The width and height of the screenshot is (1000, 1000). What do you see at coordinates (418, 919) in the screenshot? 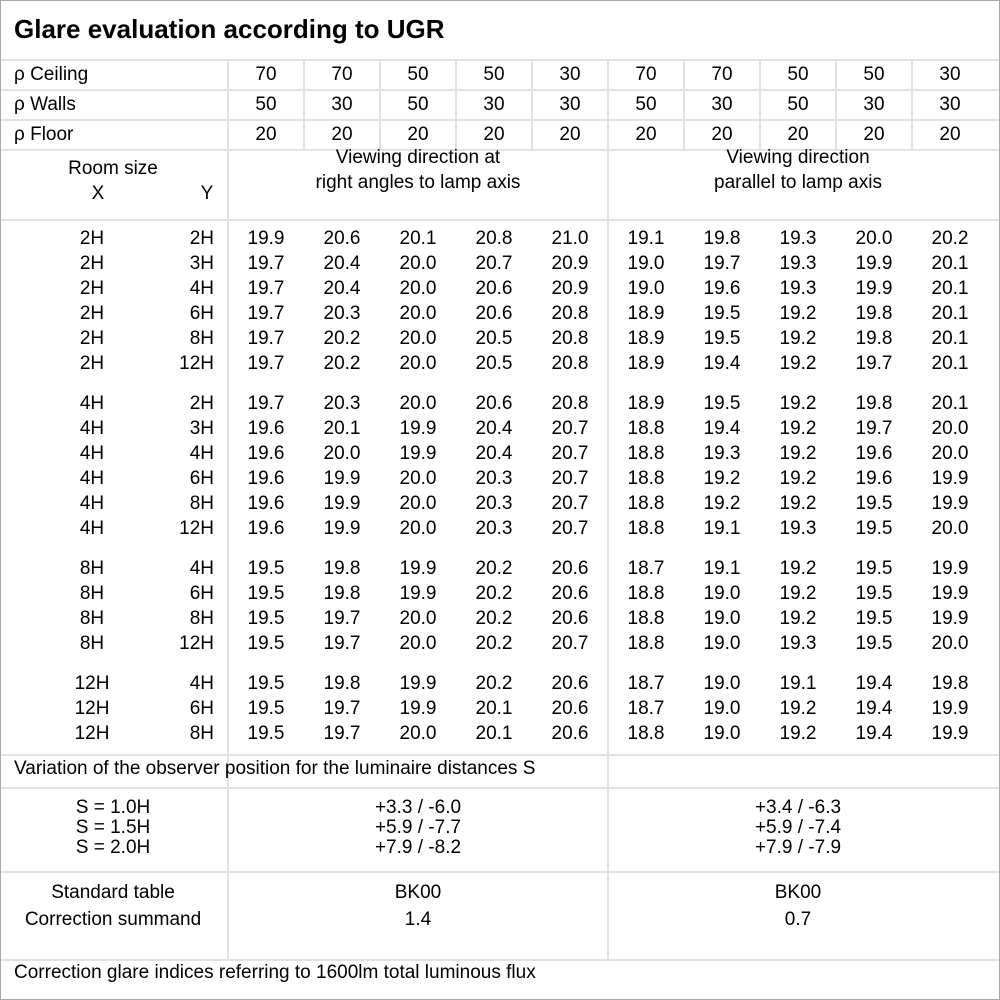
I see `correction-perpendicular: 1.4` at bounding box center [418, 919].